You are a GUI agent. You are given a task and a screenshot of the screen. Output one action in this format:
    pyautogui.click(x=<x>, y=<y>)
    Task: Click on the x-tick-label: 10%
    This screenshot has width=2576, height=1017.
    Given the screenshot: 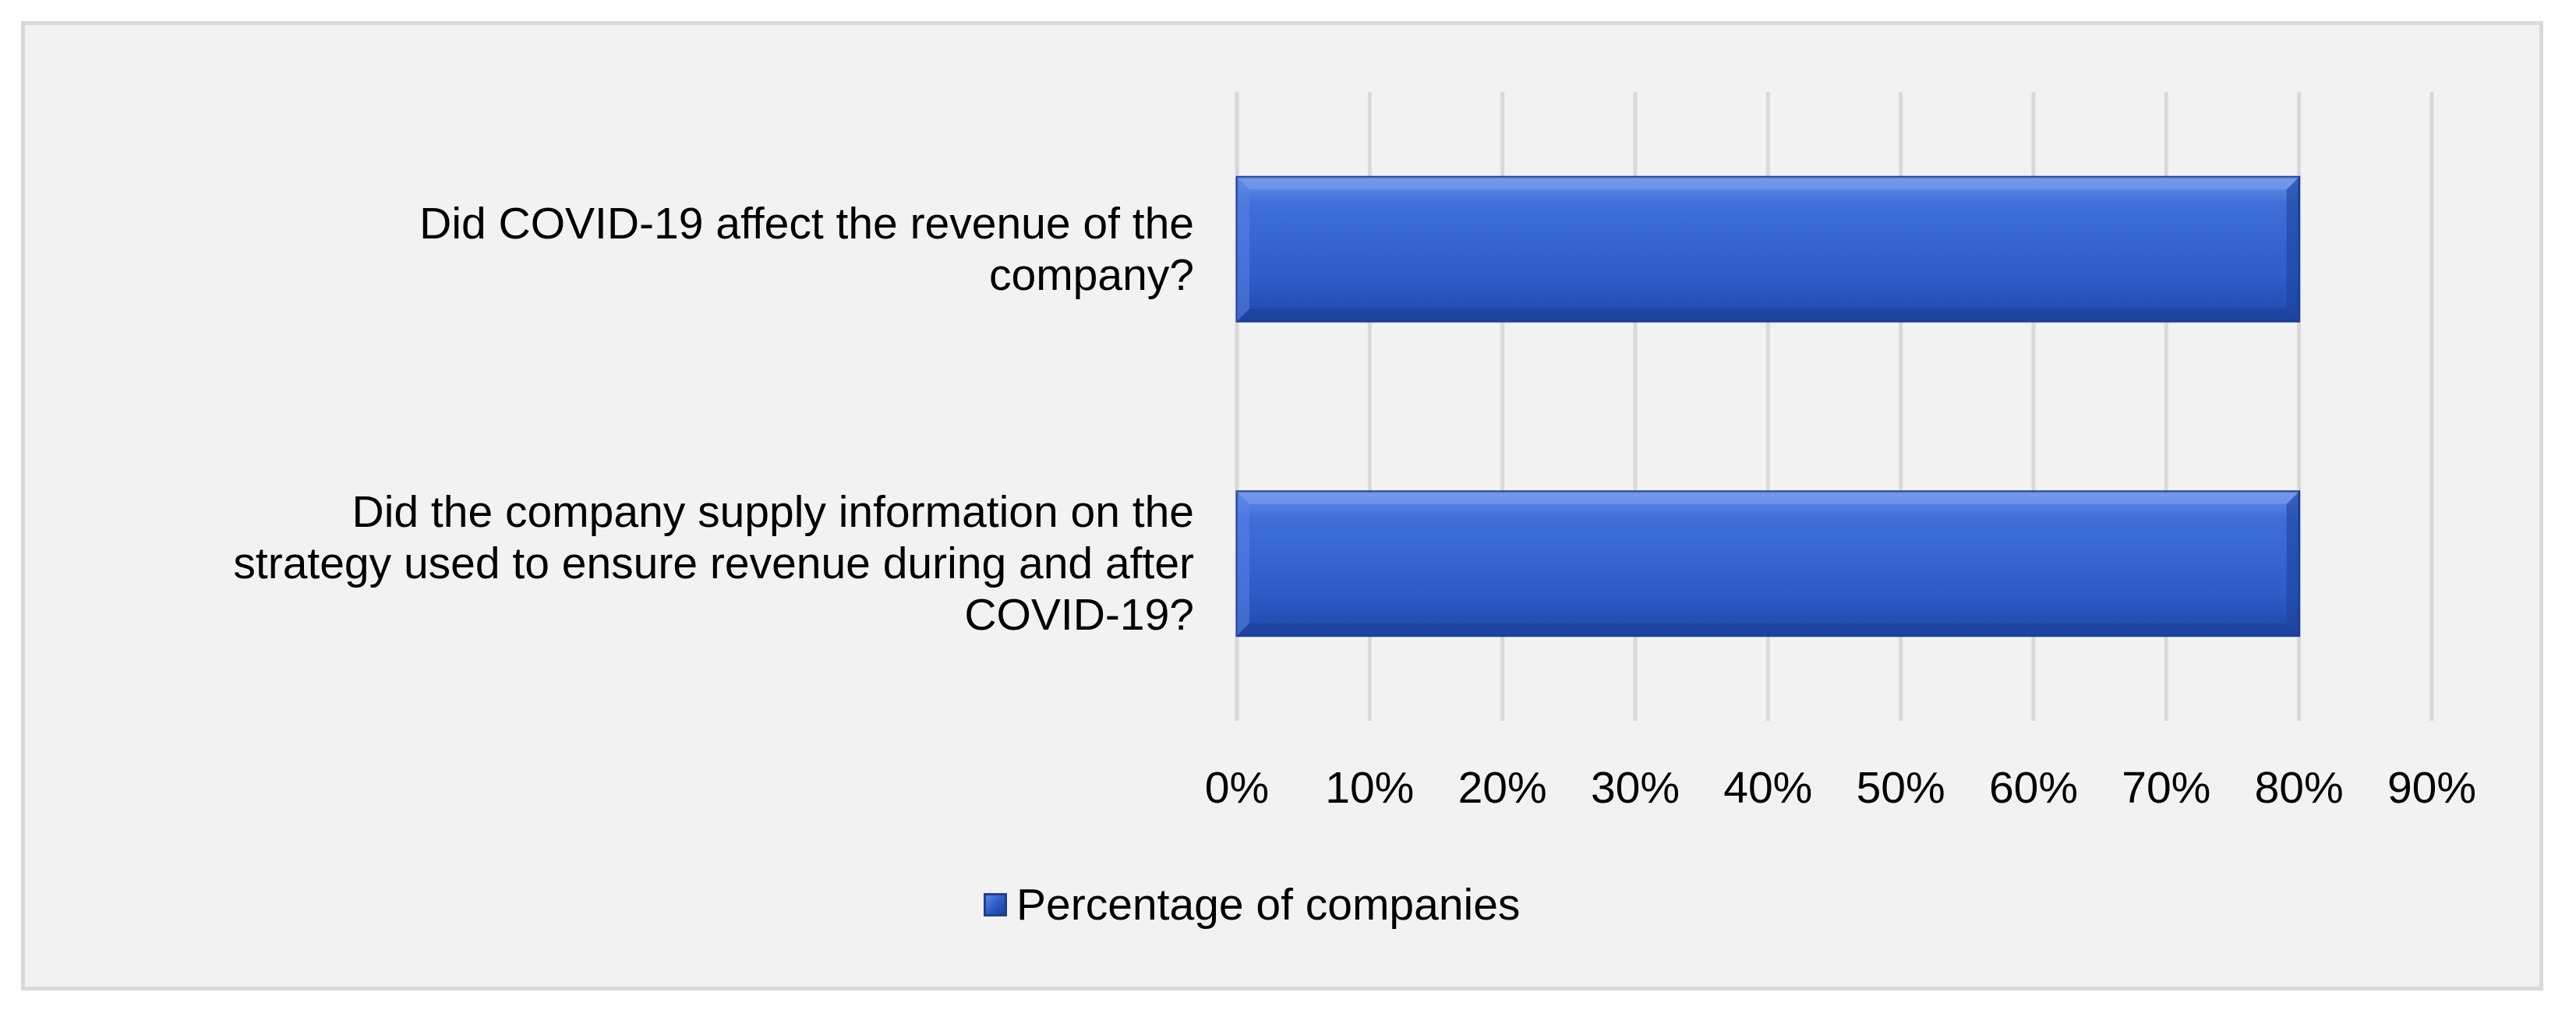 What is the action you would take?
    pyautogui.click(x=1369, y=788)
    